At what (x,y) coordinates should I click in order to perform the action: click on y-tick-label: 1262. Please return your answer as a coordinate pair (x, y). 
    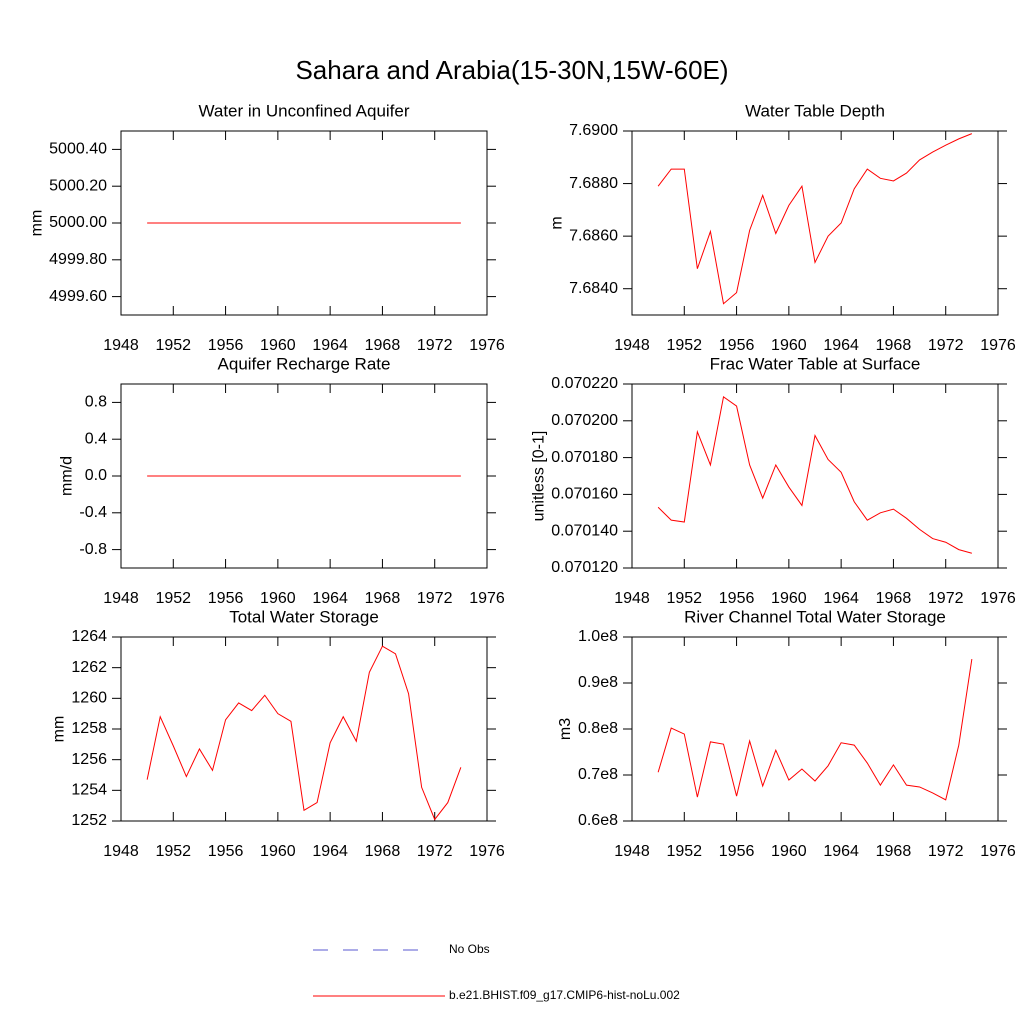
    Looking at the image, I should click on (89, 667).